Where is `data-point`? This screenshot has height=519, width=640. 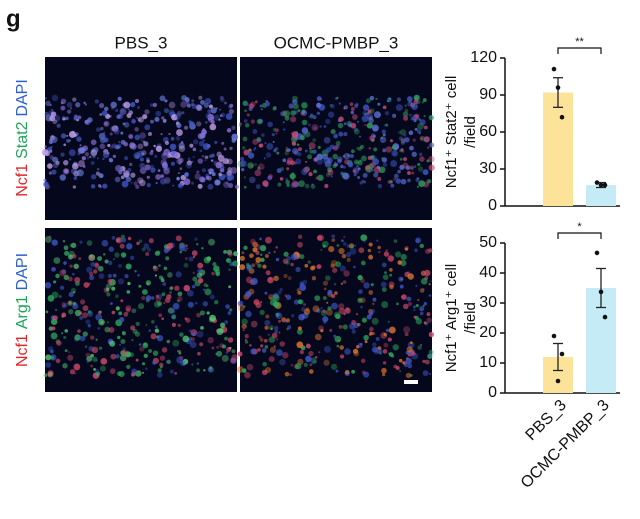
data-point is located at coordinates (558, 87).